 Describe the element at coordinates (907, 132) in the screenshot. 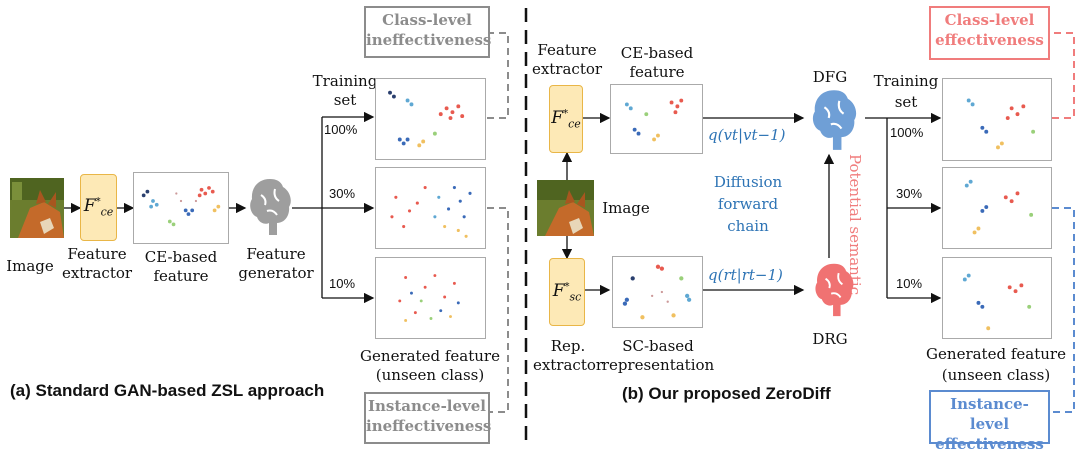

I see `percent-100-right: 100%` at that location.